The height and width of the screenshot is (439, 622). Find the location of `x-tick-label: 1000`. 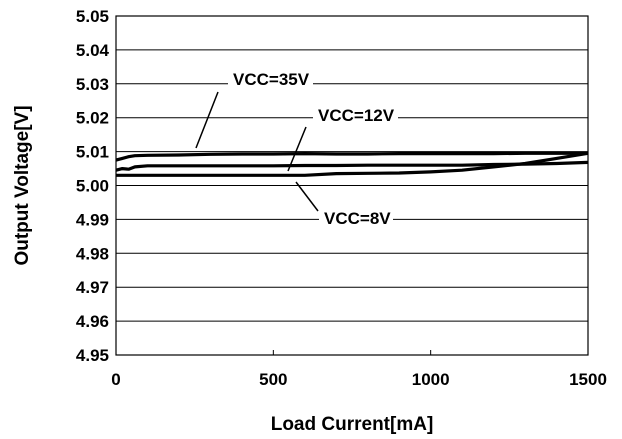

x-tick-label: 1000 is located at coordinates (431, 379).